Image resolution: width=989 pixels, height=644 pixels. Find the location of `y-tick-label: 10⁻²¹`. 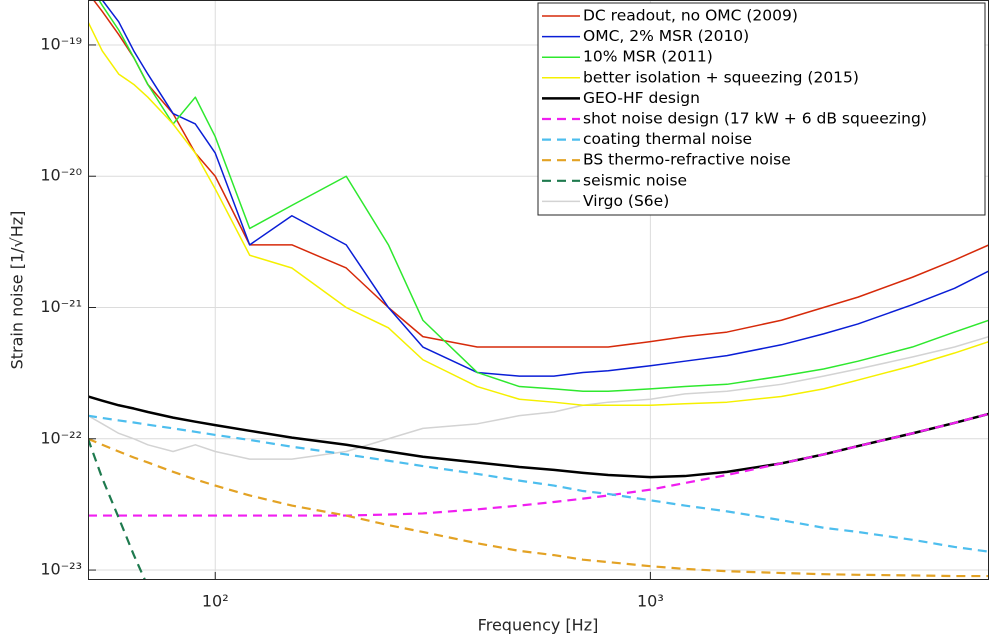

y-tick-label: 10⁻²¹ is located at coordinates (61, 306).